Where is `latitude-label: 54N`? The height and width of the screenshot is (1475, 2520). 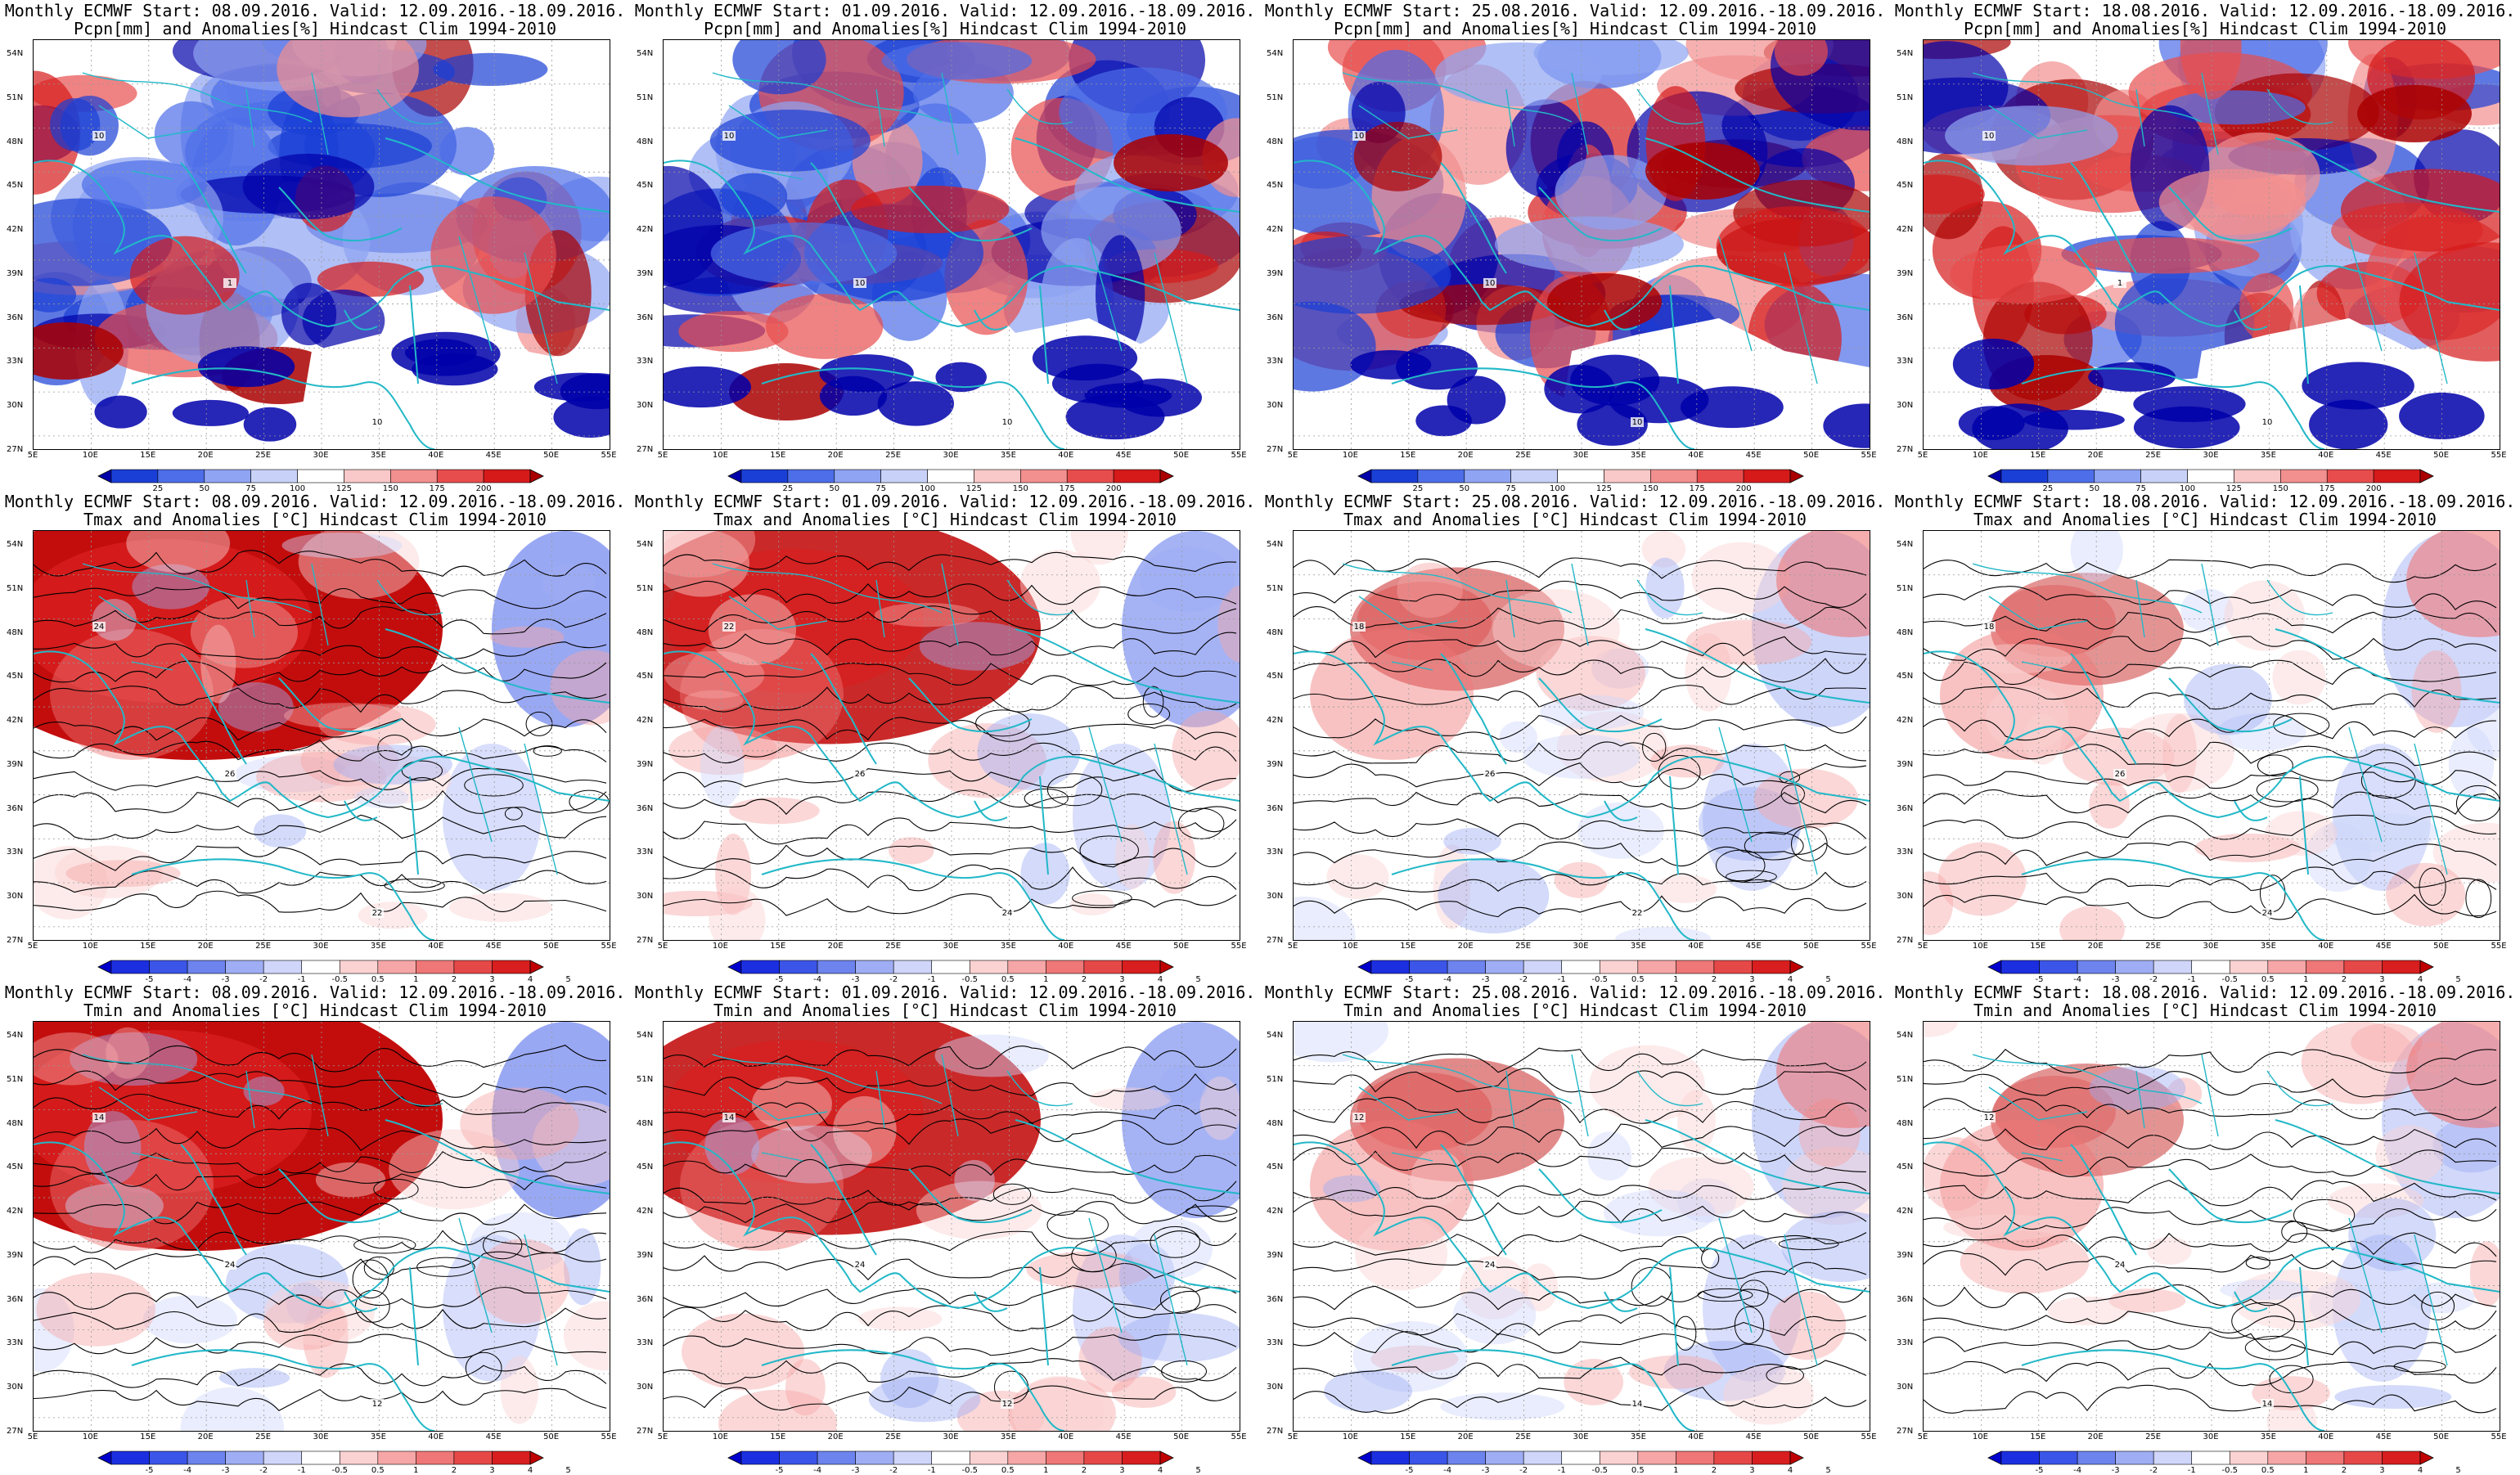 latitude-label: 54N is located at coordinates (1906, 1035).